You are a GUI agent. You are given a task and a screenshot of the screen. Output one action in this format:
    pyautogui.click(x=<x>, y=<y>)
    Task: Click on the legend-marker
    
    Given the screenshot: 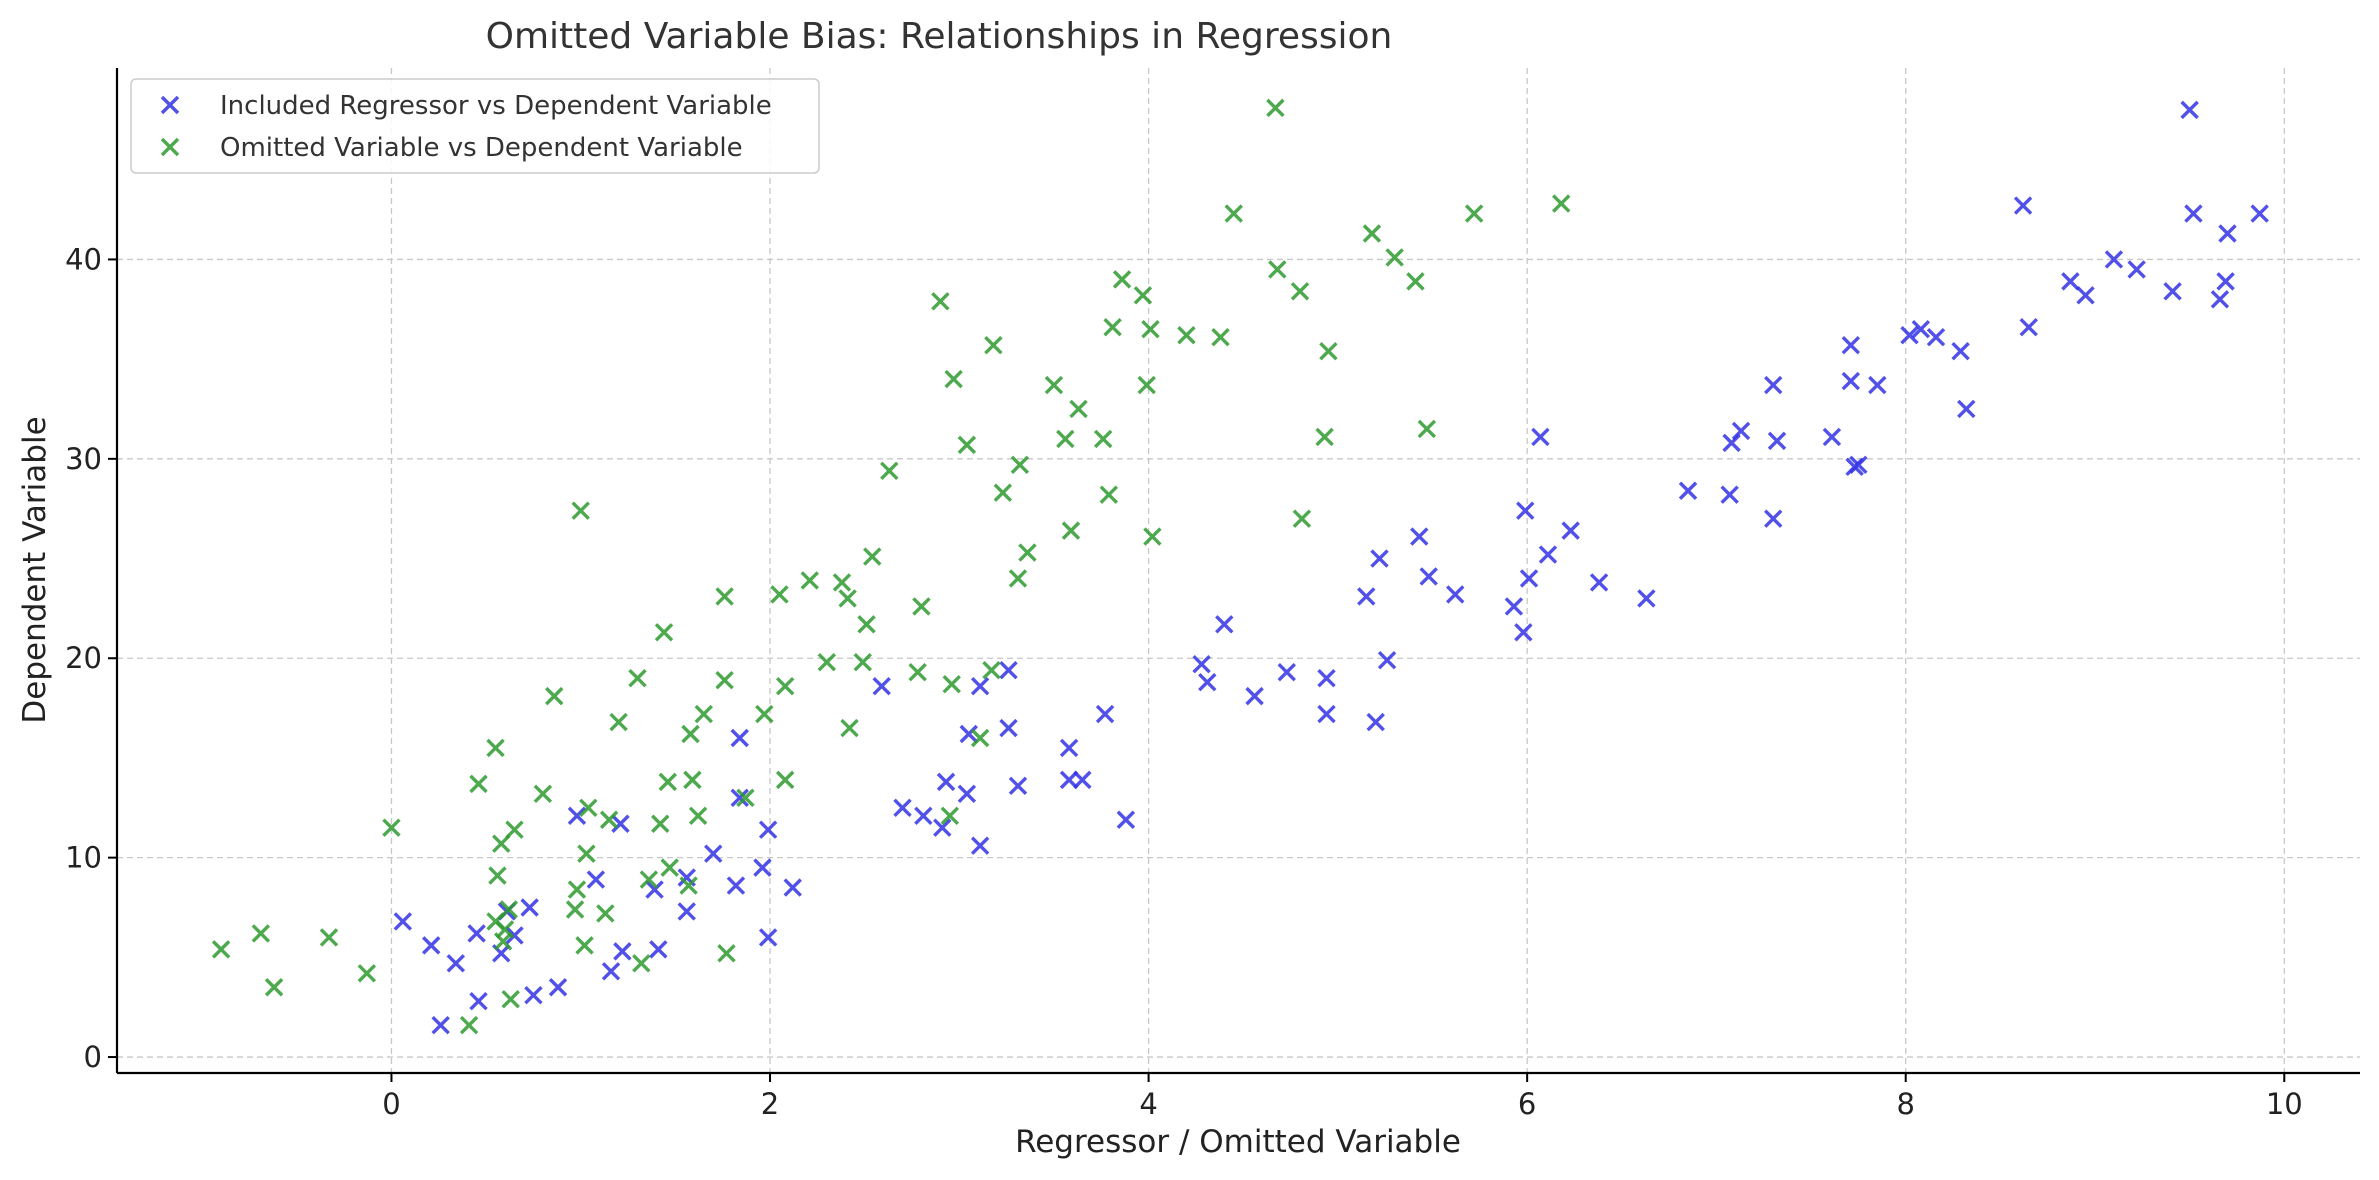 What is the action you would take?
    pyautogui.click(x=170, y=147)
    